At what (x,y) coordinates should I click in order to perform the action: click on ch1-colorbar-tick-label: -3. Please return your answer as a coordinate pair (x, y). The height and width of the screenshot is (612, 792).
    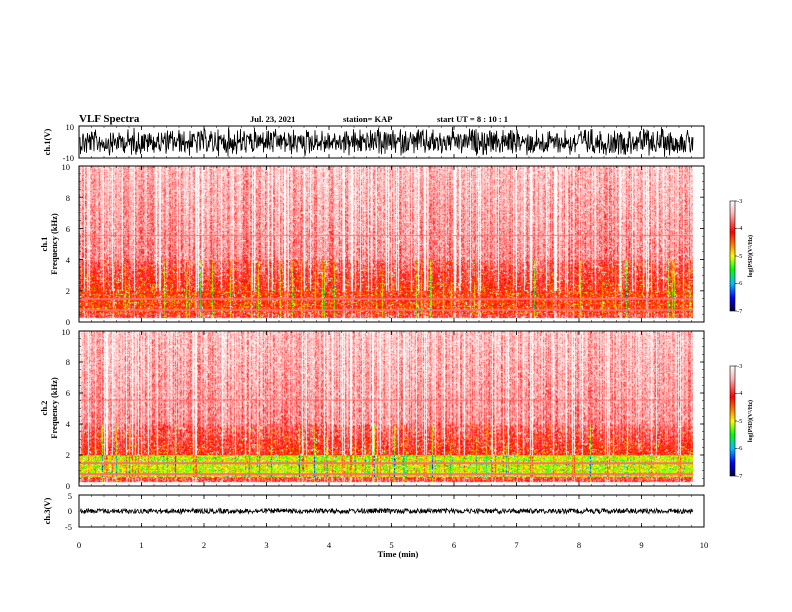
    Looking at the image, I should click on (739, 201).